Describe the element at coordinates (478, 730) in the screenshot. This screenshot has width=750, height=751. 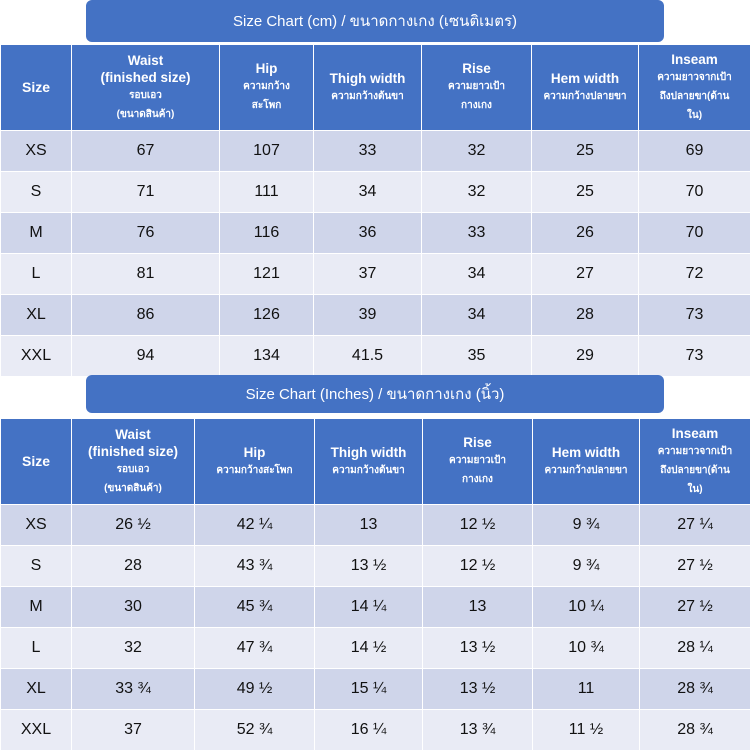
I see `inch-cell: 13 ¾` at that location.